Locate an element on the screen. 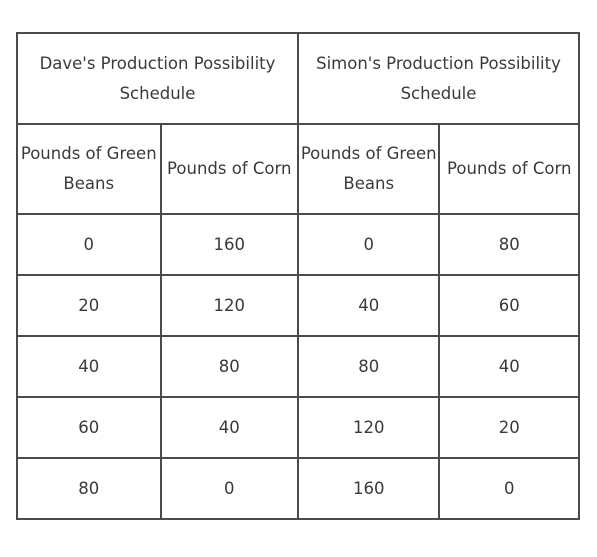  dave-green-beans-cell: 80 is located at coordinates (89, 488).